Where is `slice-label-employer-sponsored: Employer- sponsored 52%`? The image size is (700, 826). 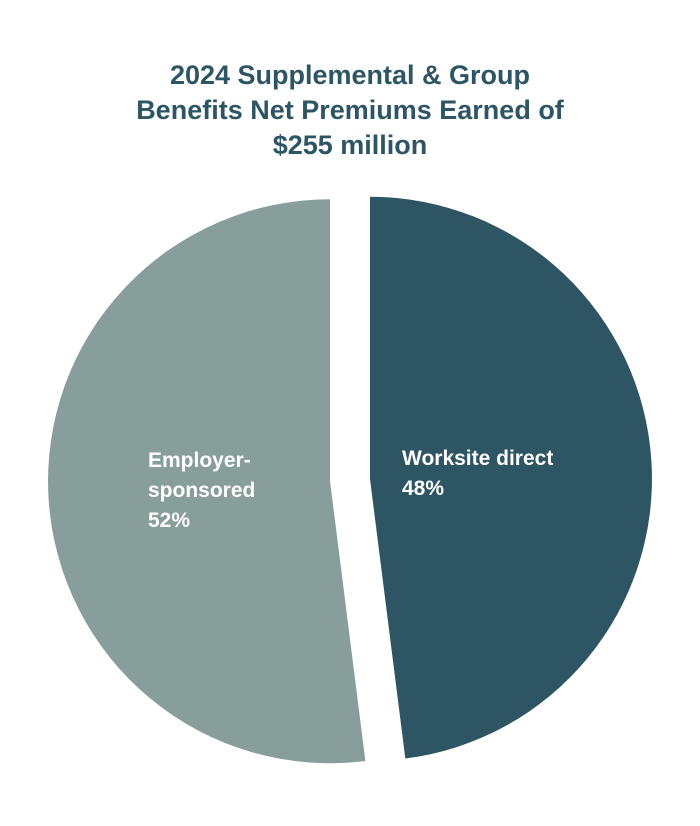
slice-label-employer-sponsored: Employer- sponsored 52% is located at coordinates (201, 491).